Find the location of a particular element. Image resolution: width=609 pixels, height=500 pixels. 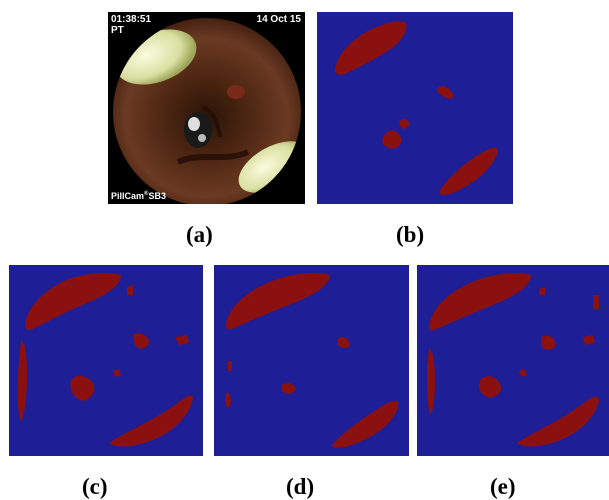

caption-d: (d) is located at coordinates (300, 486).